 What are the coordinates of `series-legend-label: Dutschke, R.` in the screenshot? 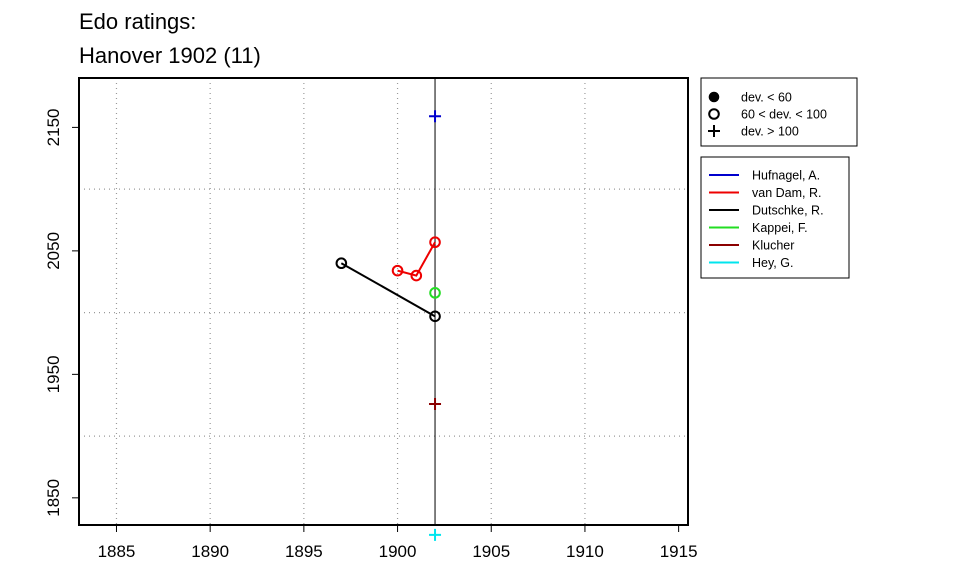 It's located at (788, 211).